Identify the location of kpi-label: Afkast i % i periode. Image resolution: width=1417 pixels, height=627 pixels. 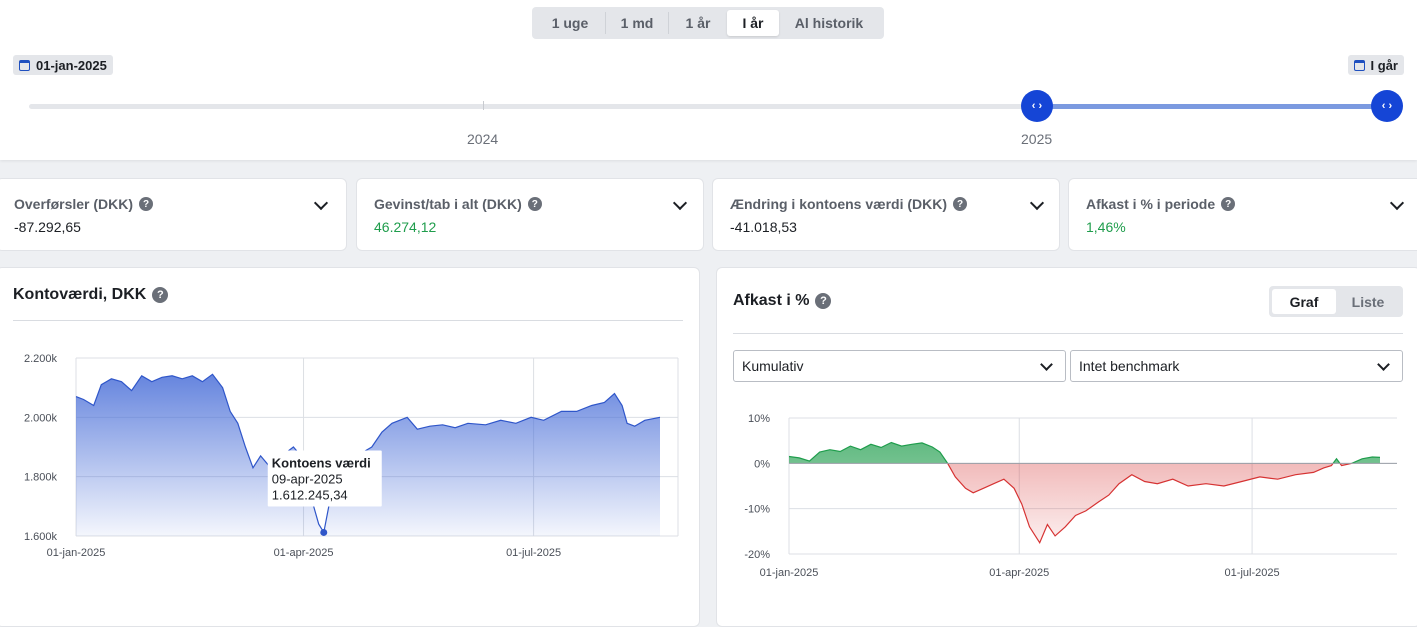
(1151, 204).